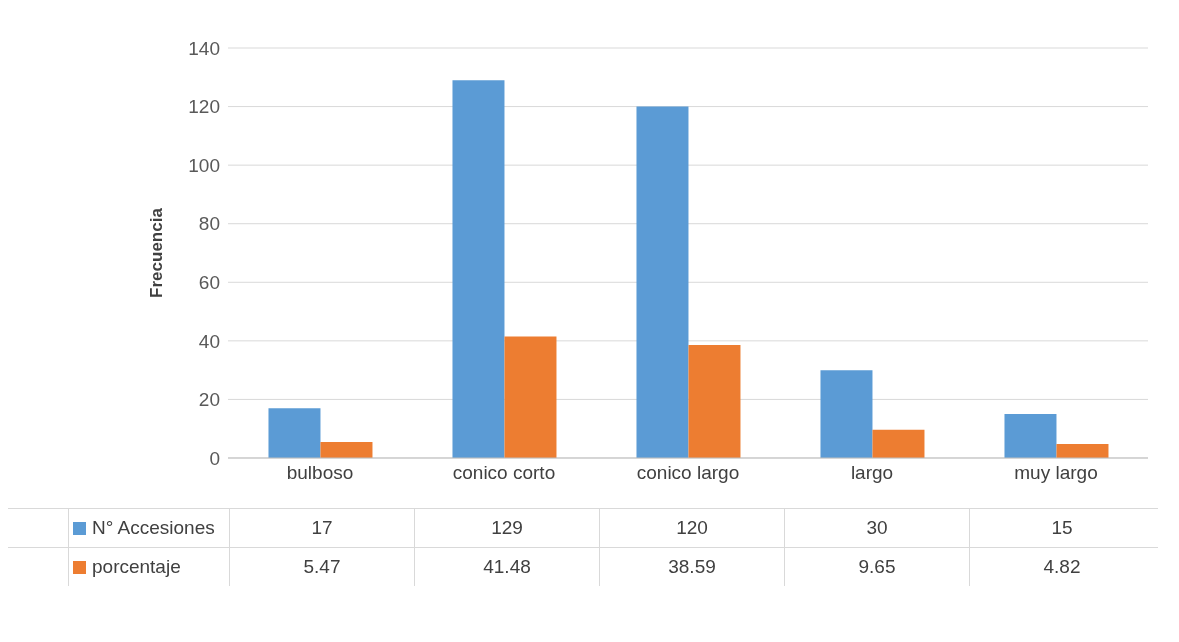 This screenshot has width=1179, height=642. Describe the element at coordinates (1061, 567) in the screenshot. I see `data-label: 4.82` at that location.